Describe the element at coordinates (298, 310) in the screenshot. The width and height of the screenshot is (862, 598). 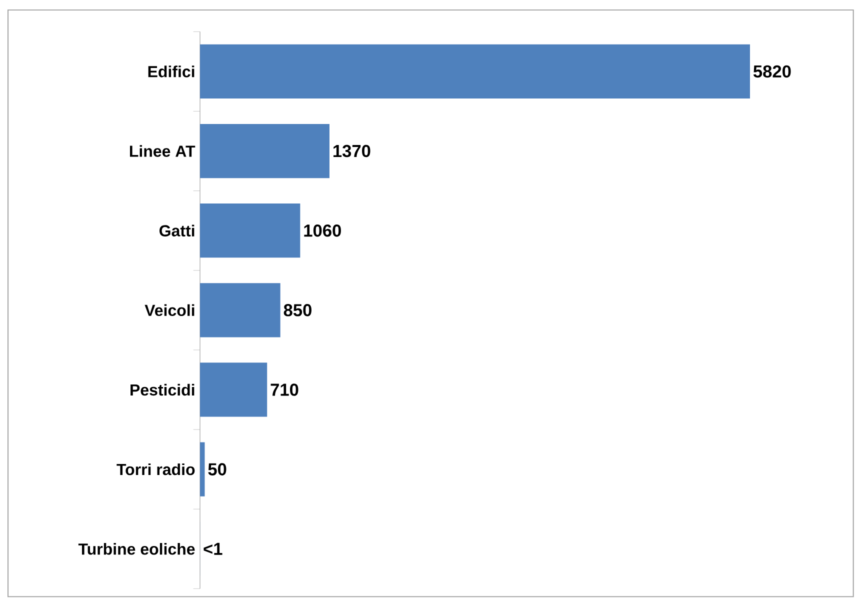
I see `data-label: 850` at that location.